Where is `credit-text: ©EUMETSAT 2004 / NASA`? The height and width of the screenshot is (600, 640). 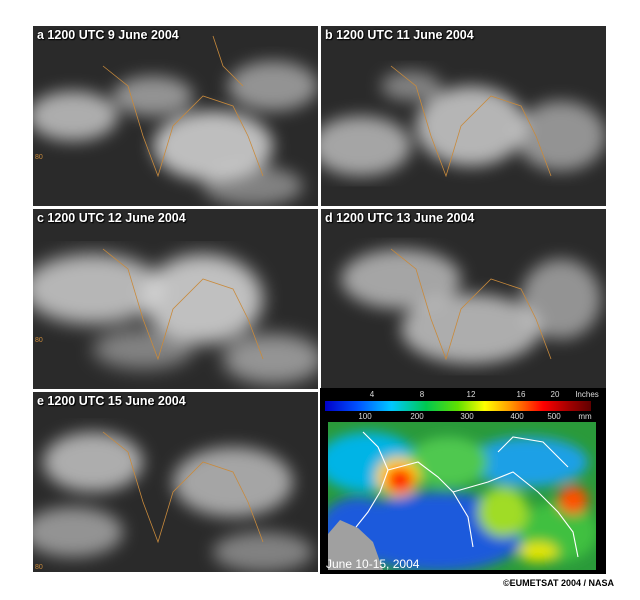 credit-text: ©EUMETSAT 2004 / NASA is located at coordinates (558, 583).